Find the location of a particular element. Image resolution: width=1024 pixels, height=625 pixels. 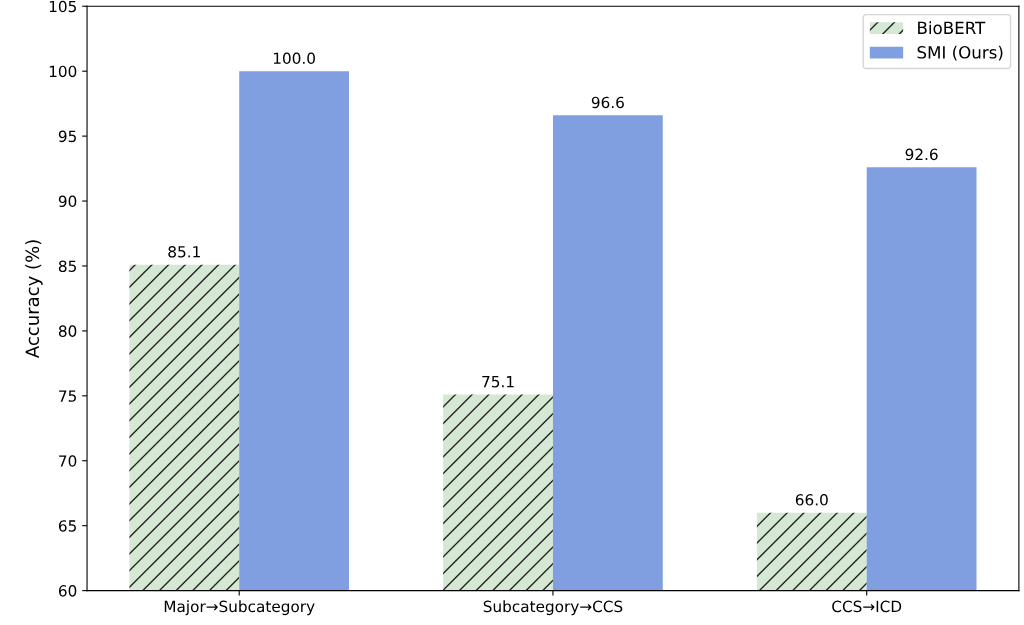

y-tick-label: 90 is located at coordinates (67, 201).